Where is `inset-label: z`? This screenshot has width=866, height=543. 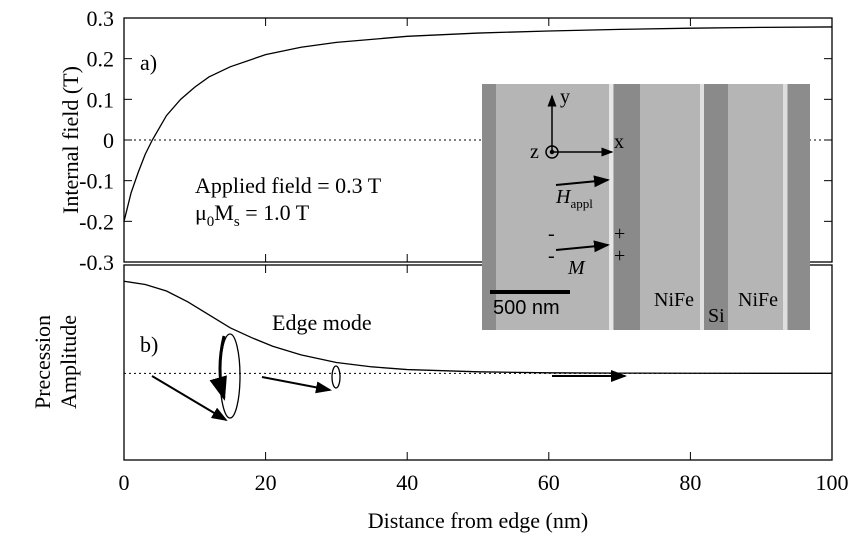 inset-label: z is located at coordinates (534, 152).